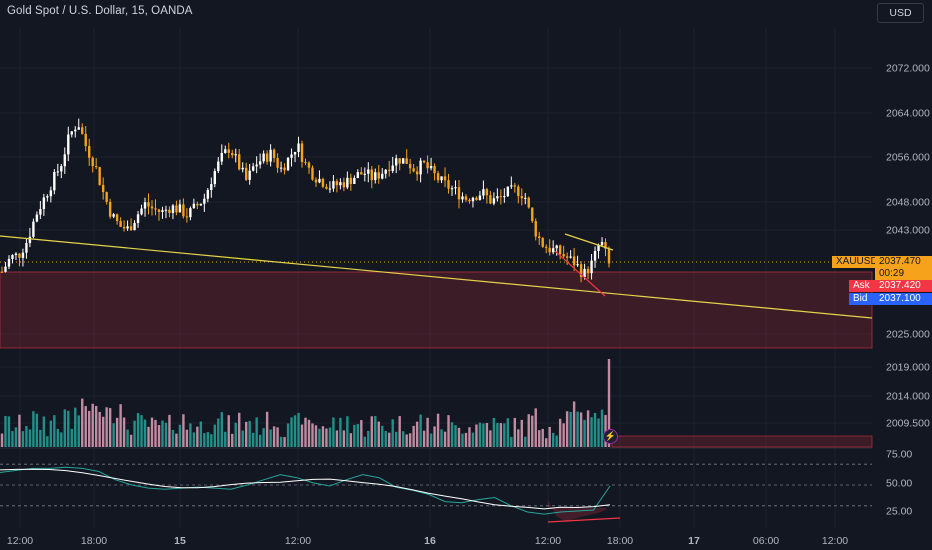 The width and height of the screenshot is (932, 550). I want to click on price-tick-label: 2072.000, so click(908, 69).